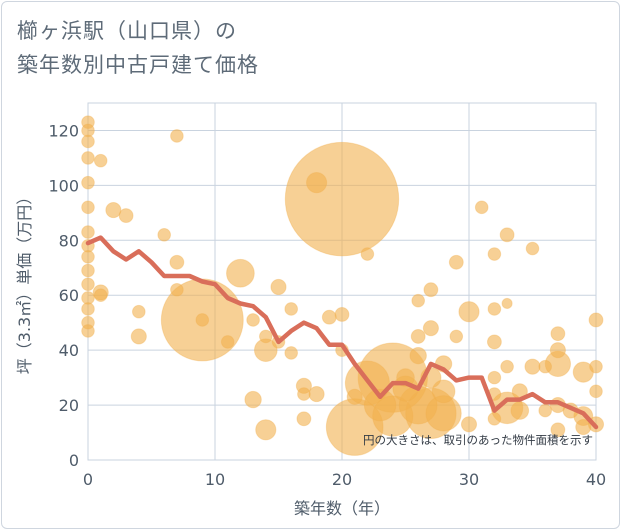 Image resolution: width=621 pixels, height=530 pixels. What do you see at coordinates (69, 350) in the screenshot?
I see `y-tick-label: 40` at bounding box center [69, 350].